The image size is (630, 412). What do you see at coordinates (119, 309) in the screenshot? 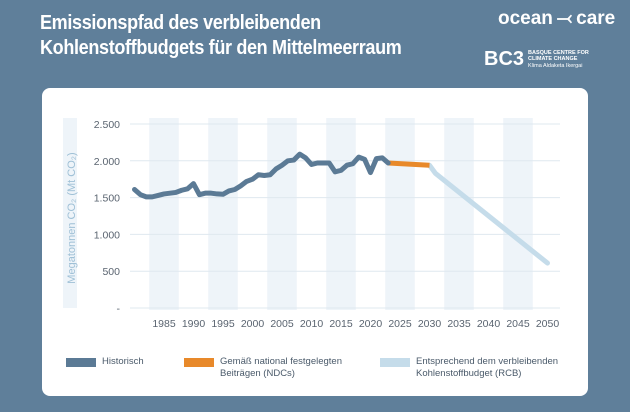
I see `y-tick-label: -` at bounding box center [119, 309].